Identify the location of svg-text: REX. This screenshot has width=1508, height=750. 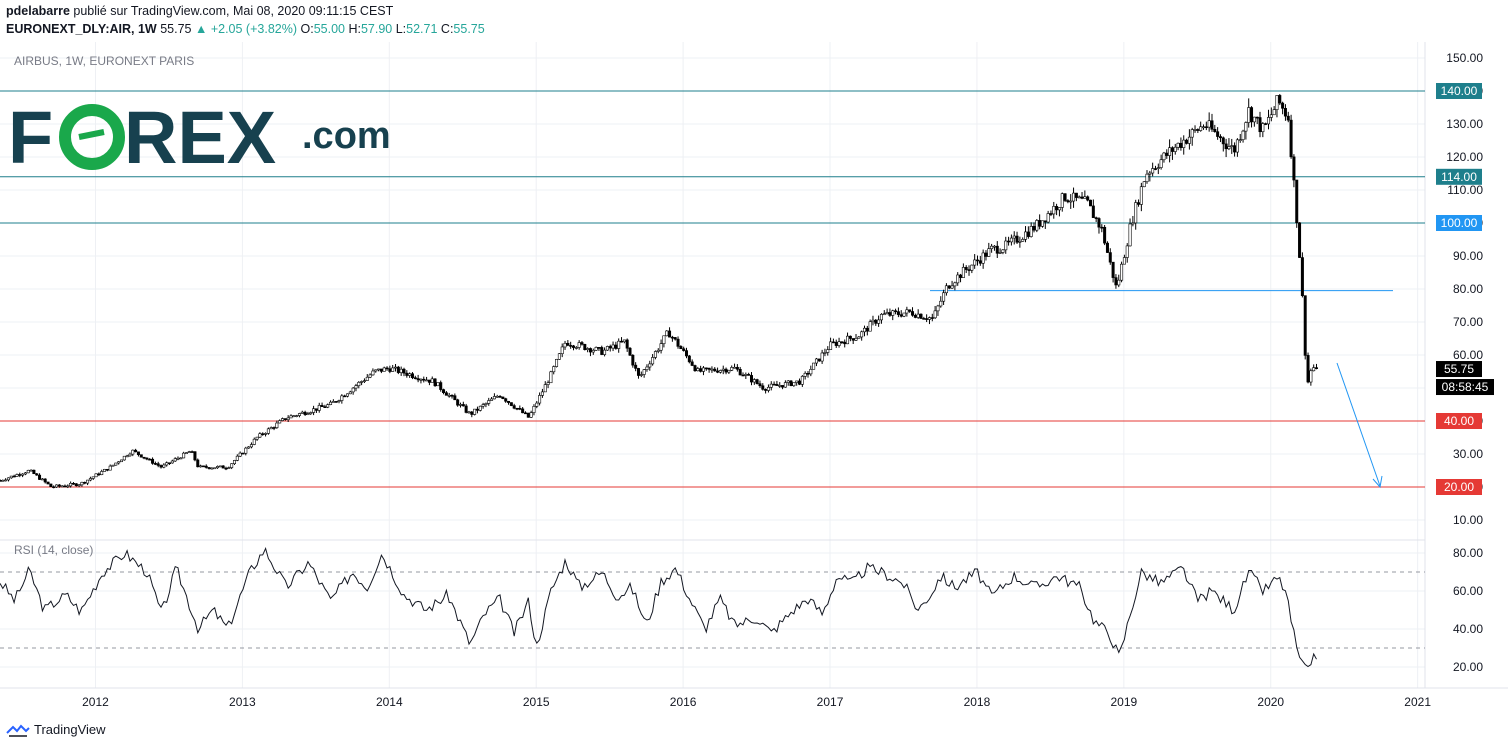
(200, 137).